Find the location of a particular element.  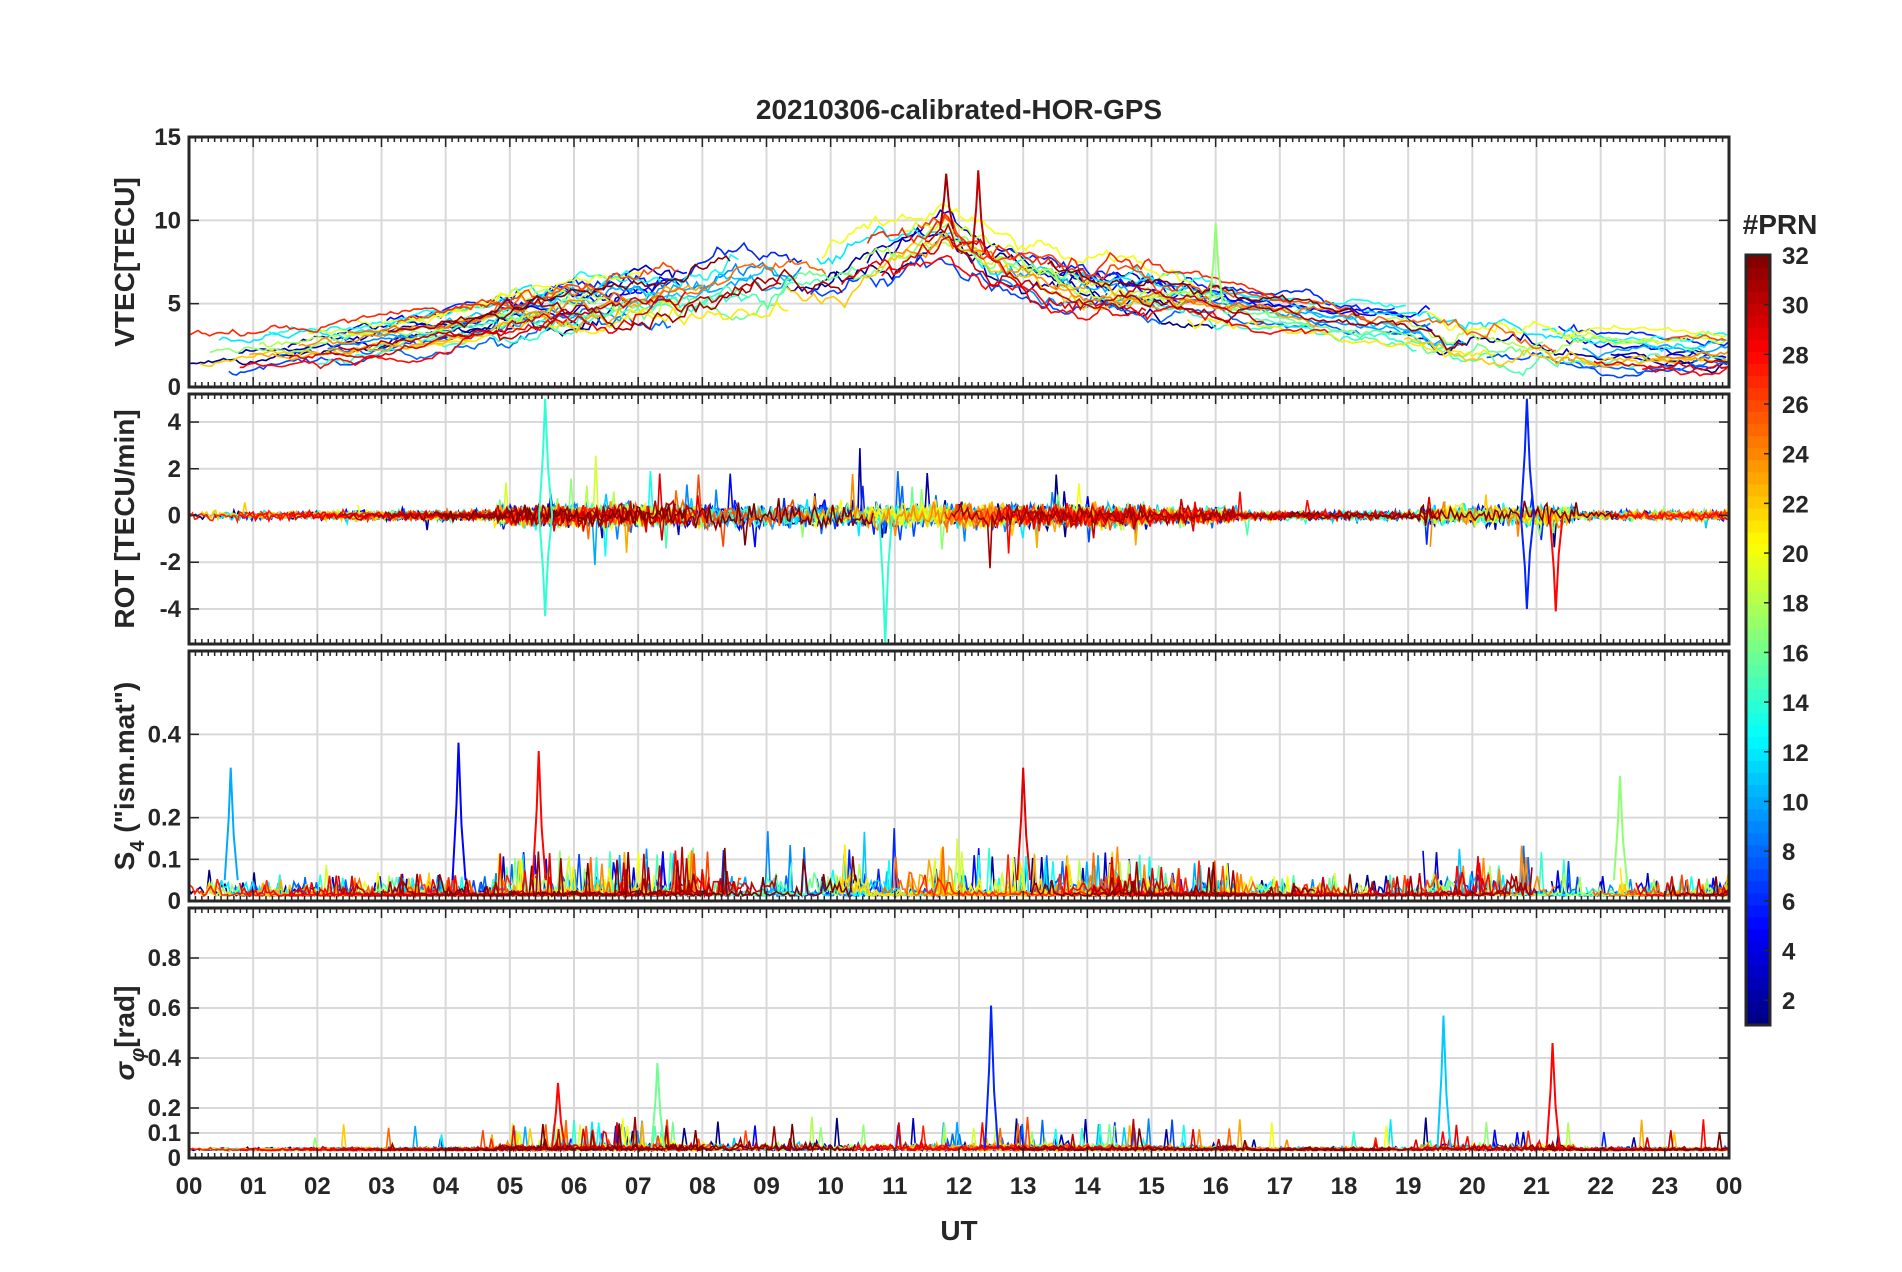

x-tick-label: 21 is located at coordinates (1536, 1186).